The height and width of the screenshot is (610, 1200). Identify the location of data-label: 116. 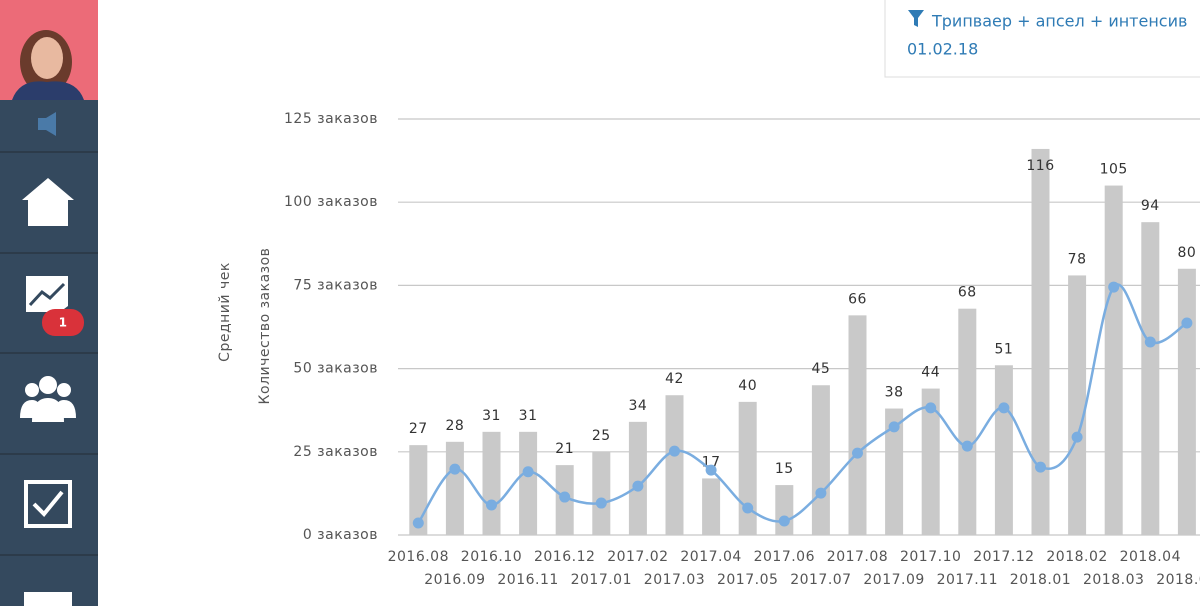
(1040, 166).